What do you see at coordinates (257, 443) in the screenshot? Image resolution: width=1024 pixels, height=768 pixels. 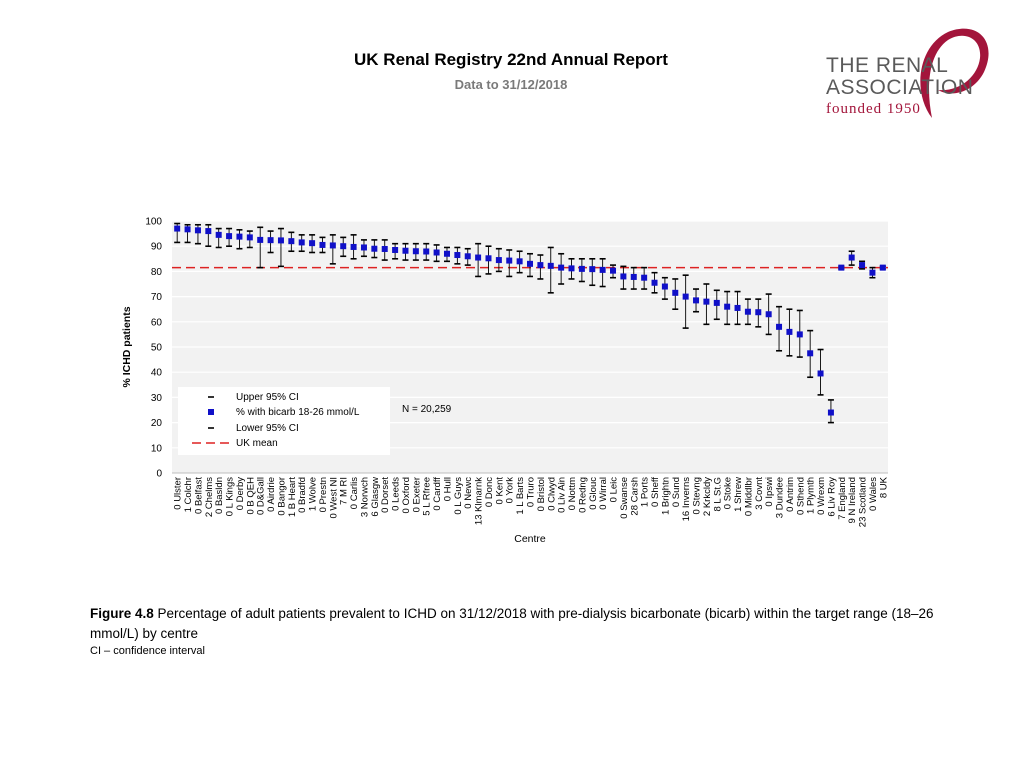 I see `legend-mean-label: UK mean` at bounding box center [257, 443].